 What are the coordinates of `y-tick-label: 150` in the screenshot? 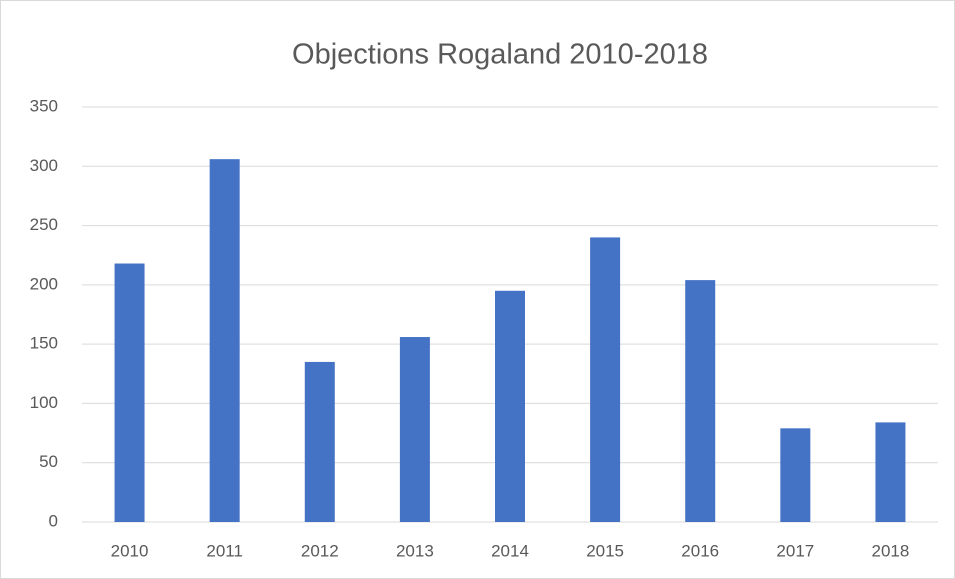 It's located at (44, 343).